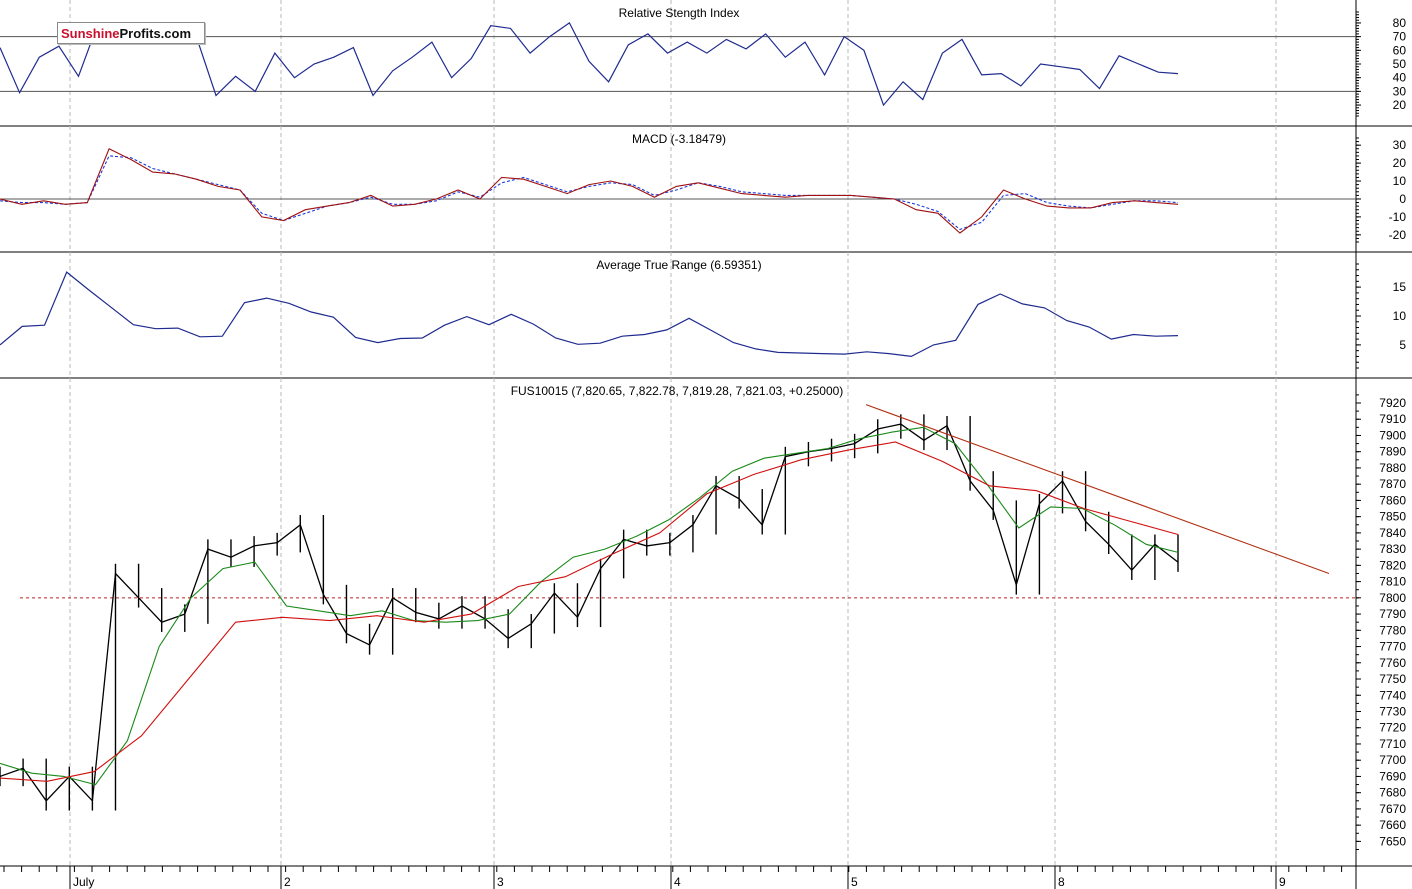  I want to click on ytick-label: 7750, so click(1392, 679).